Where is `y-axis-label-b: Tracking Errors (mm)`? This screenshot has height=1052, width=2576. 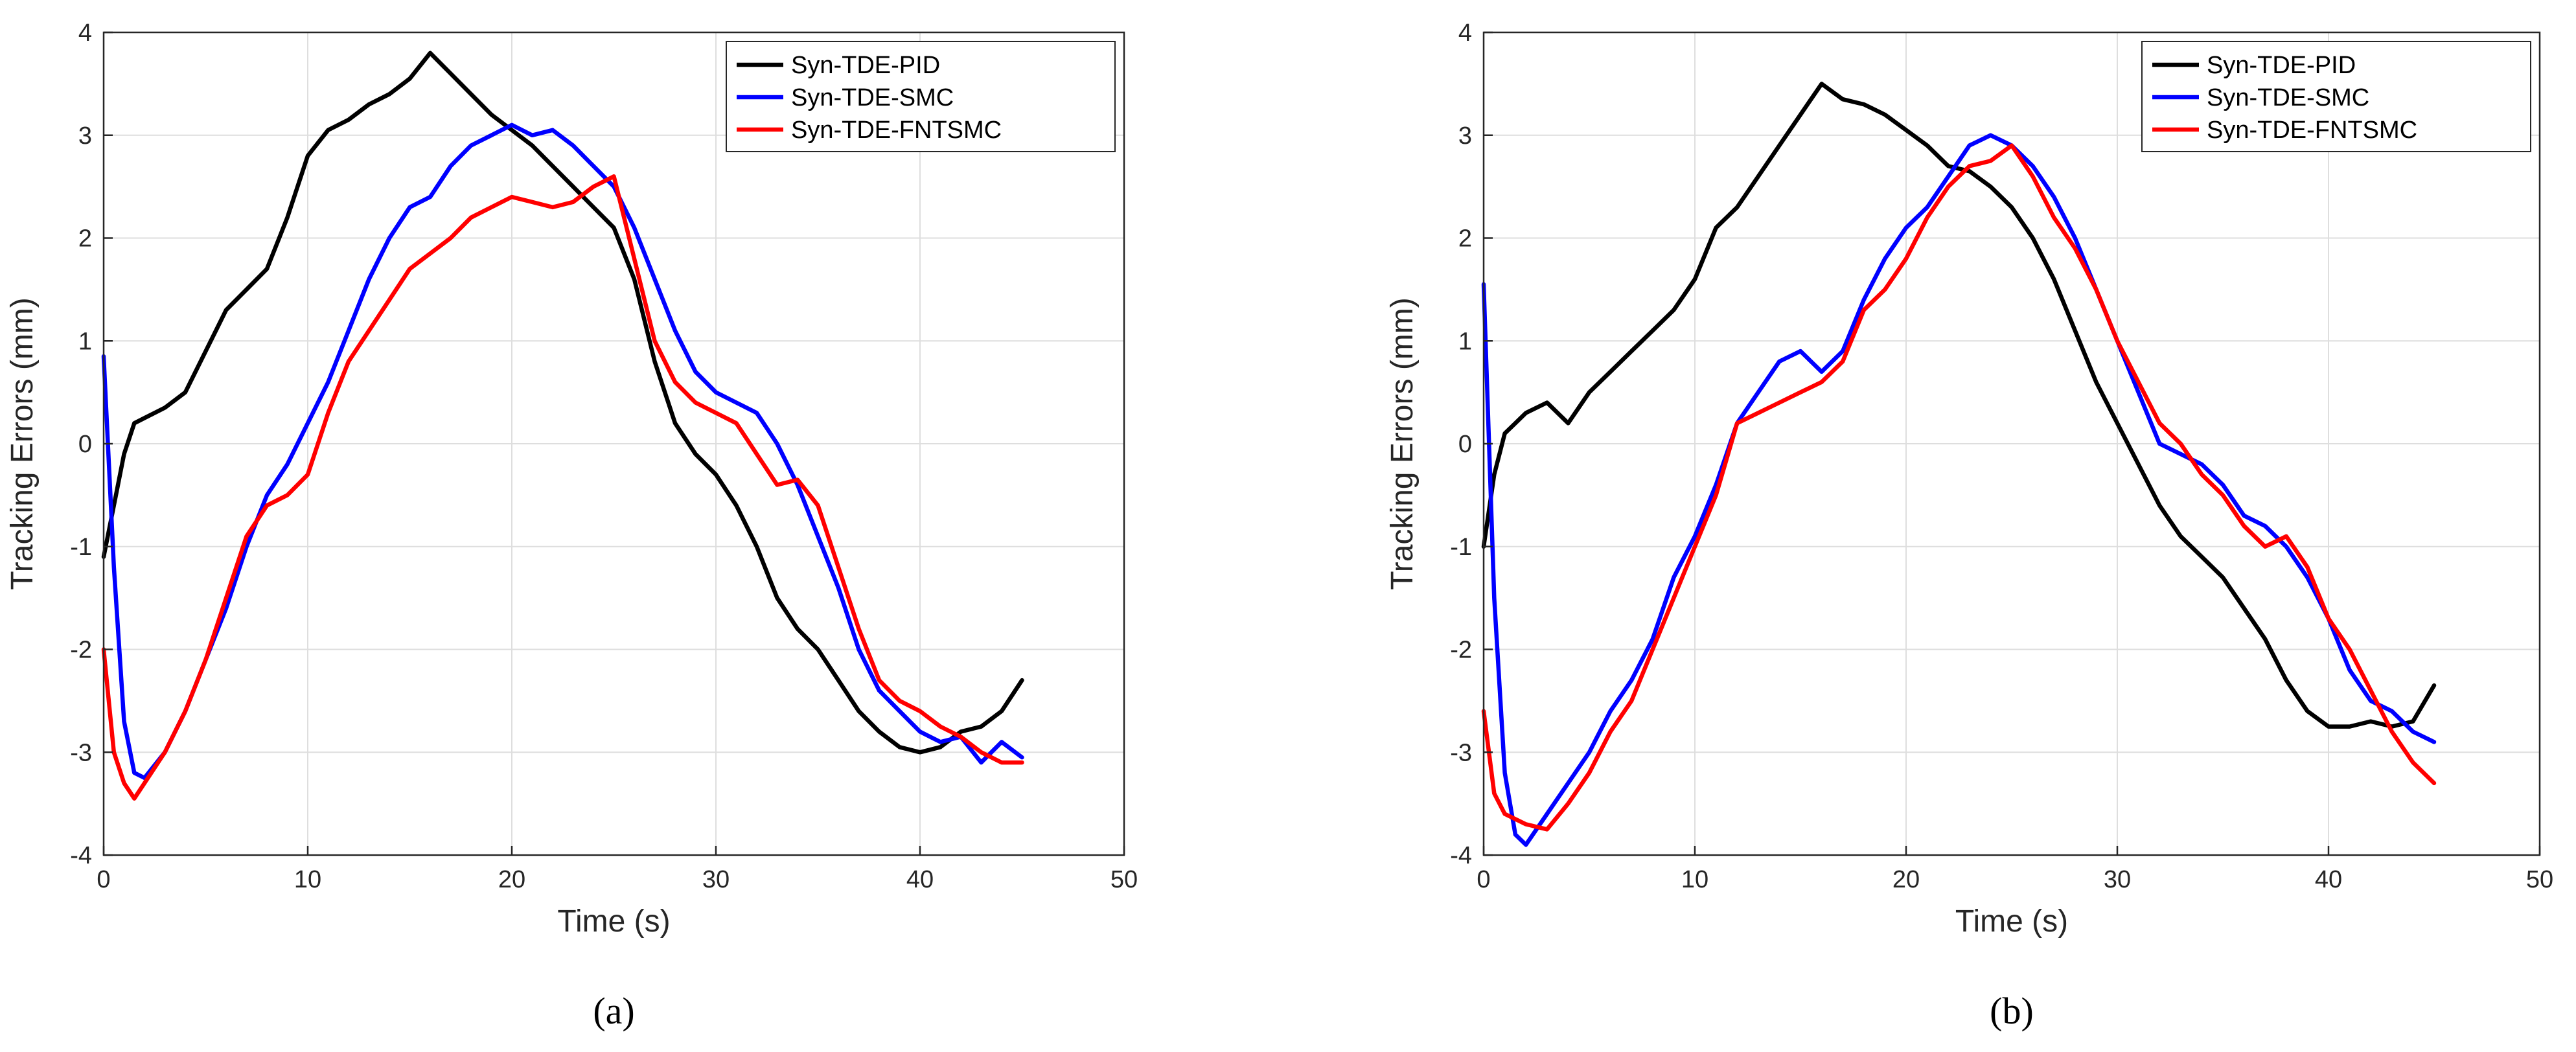
y-axis-label-b: Tracking Errors (mm) is located at coordinates (1402, 444).